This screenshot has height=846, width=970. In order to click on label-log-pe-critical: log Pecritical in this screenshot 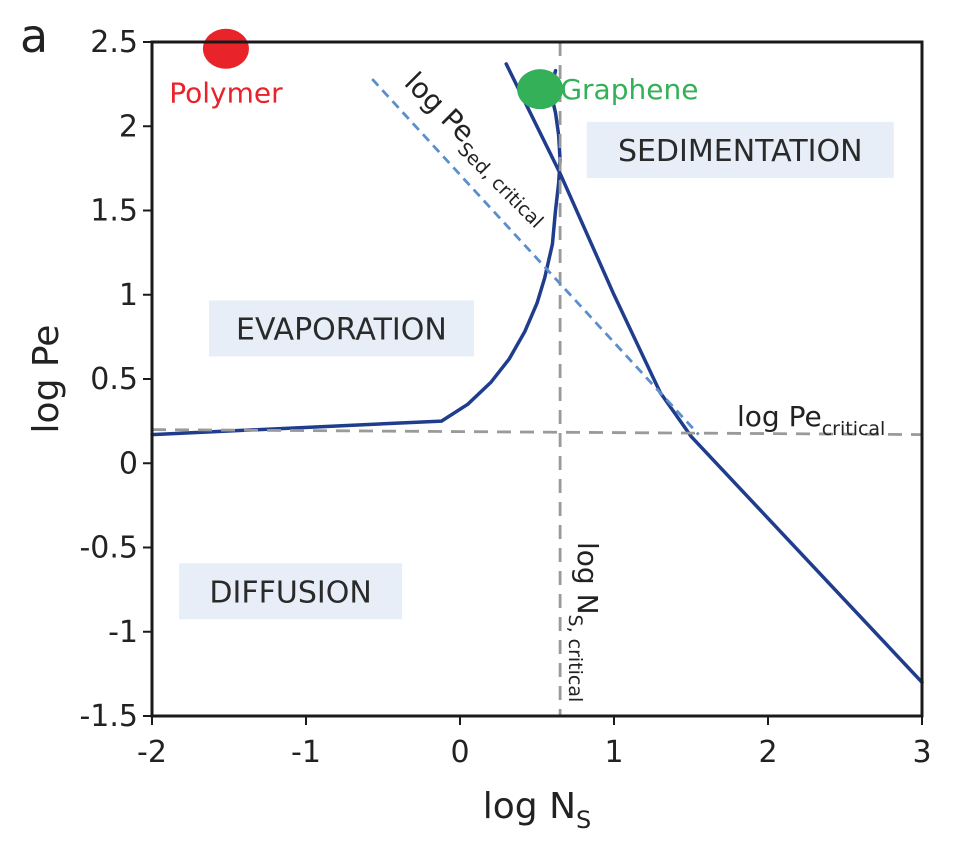, I will do `click(811, 420)`.